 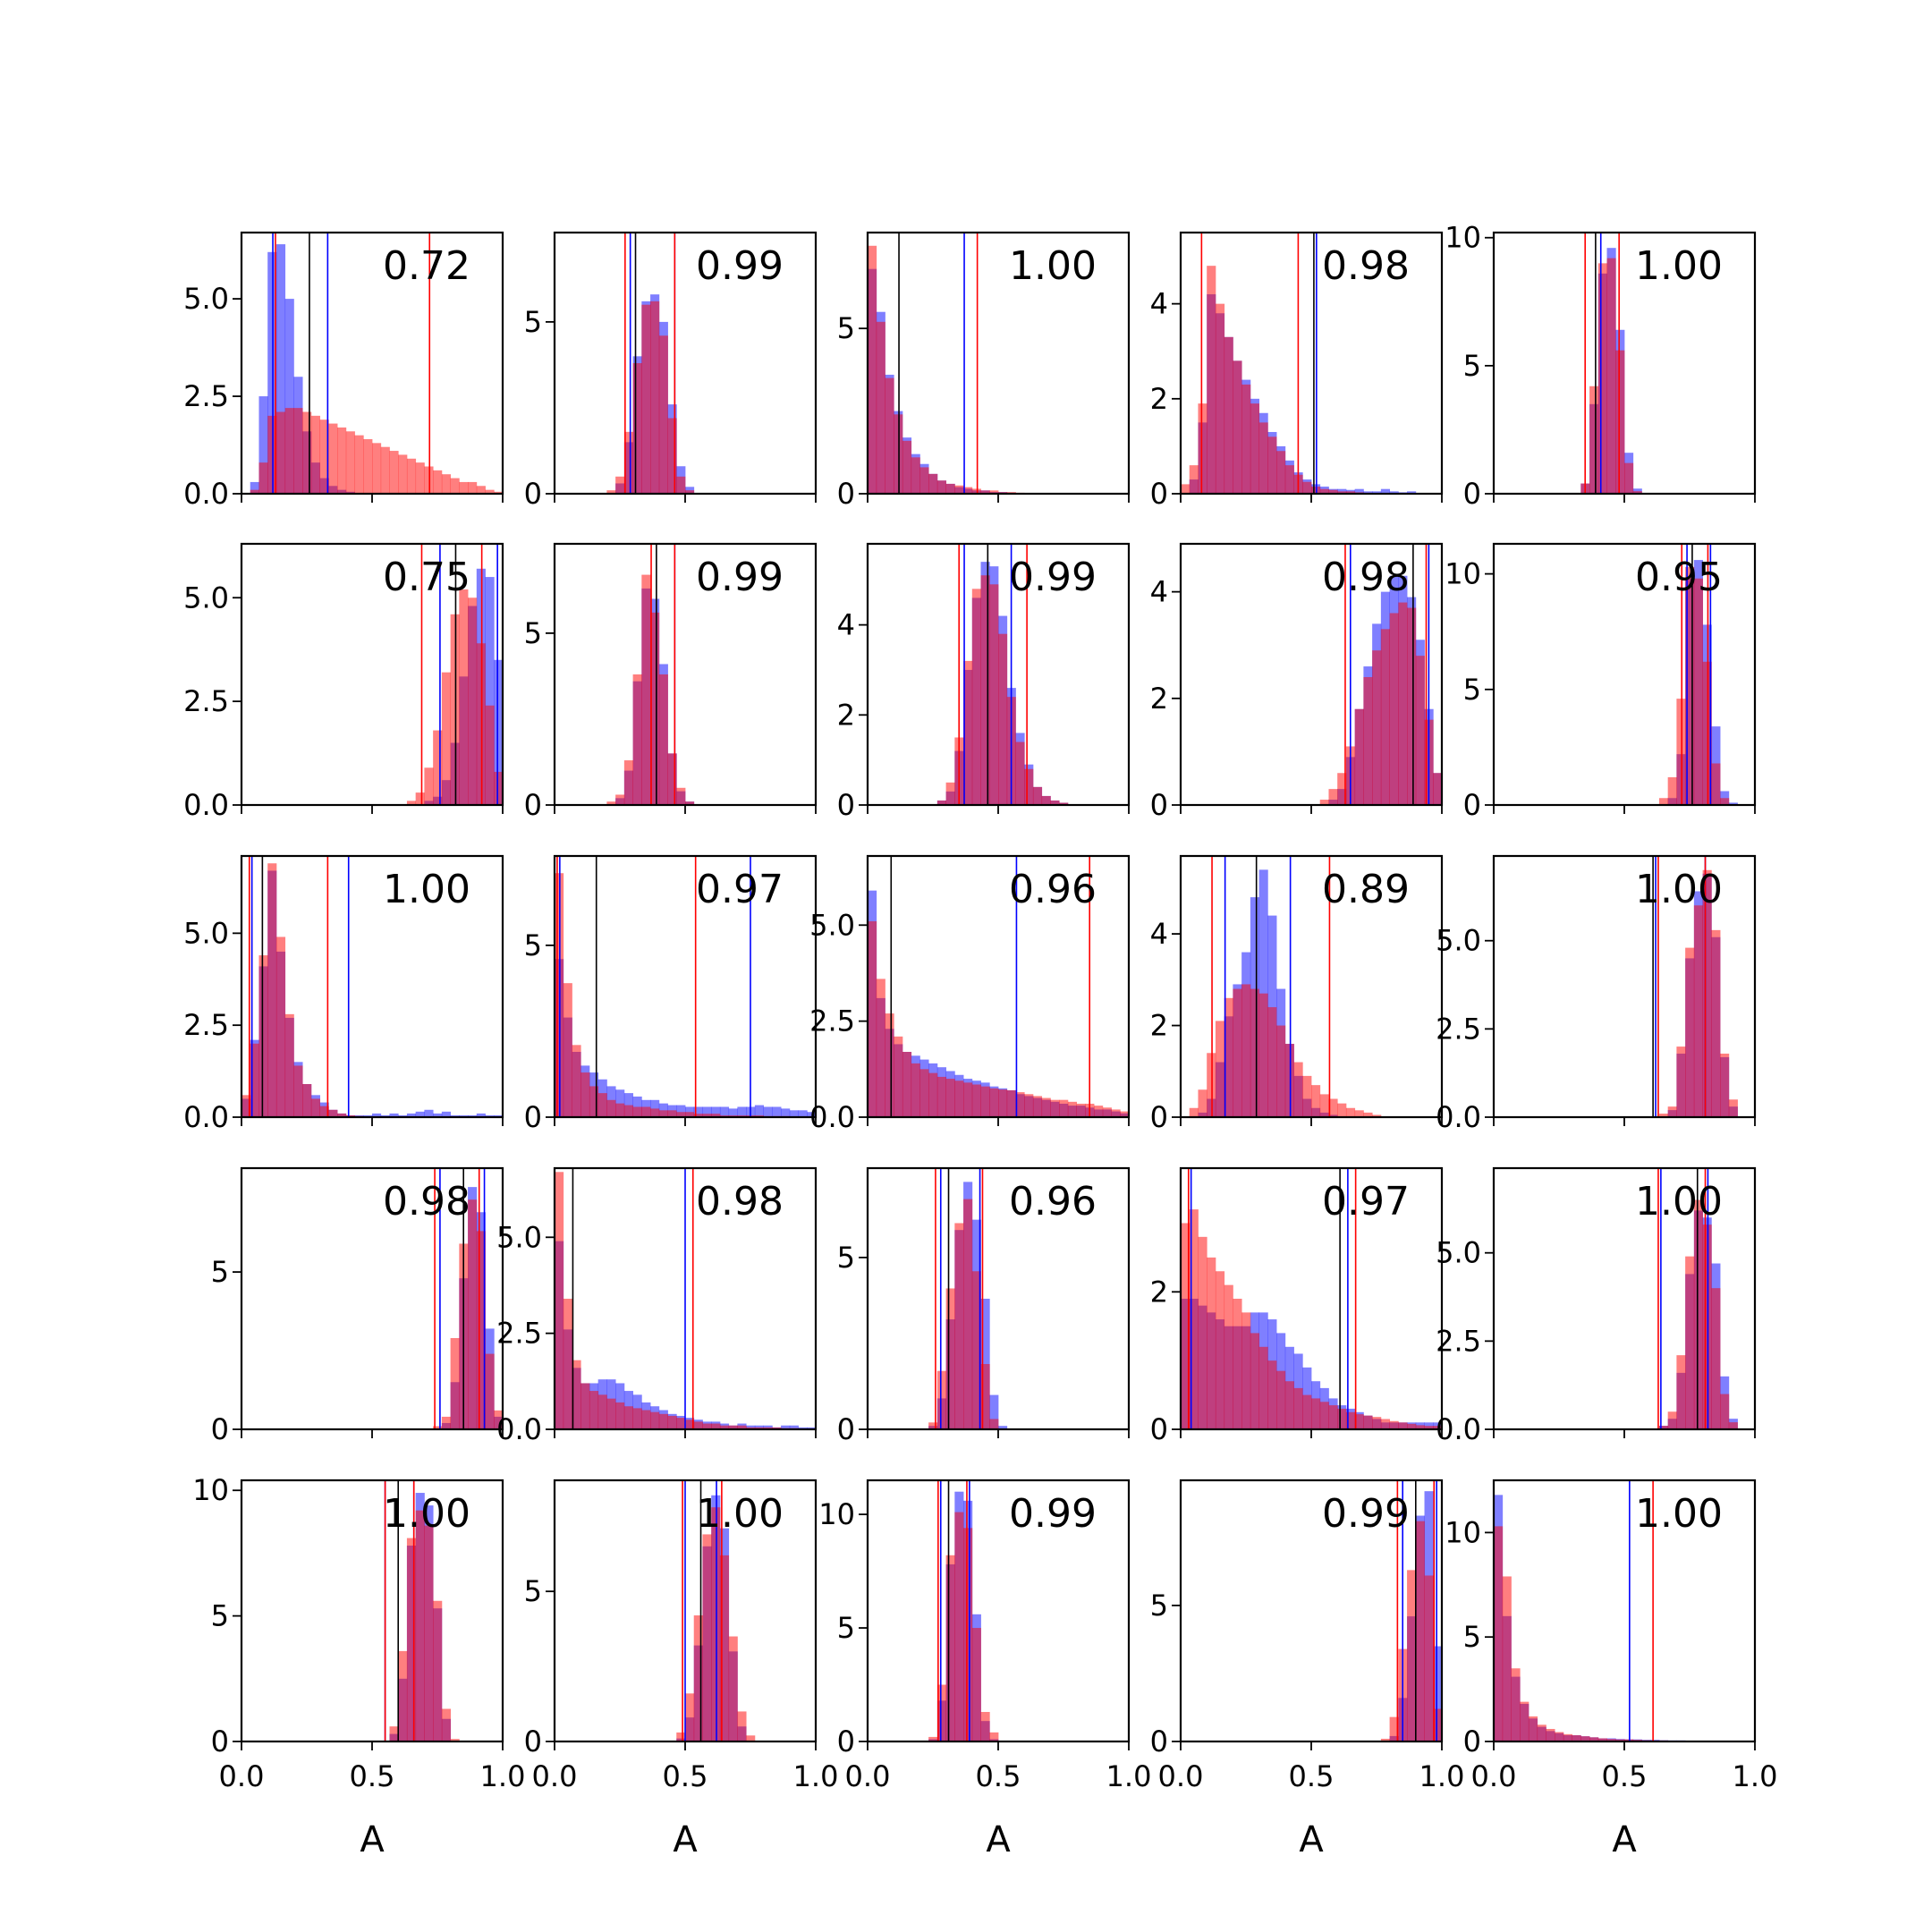 I want to click on subplot-r3-c1: 0.0 2.5 5.0 0.98, so click(x=657, y=1306).